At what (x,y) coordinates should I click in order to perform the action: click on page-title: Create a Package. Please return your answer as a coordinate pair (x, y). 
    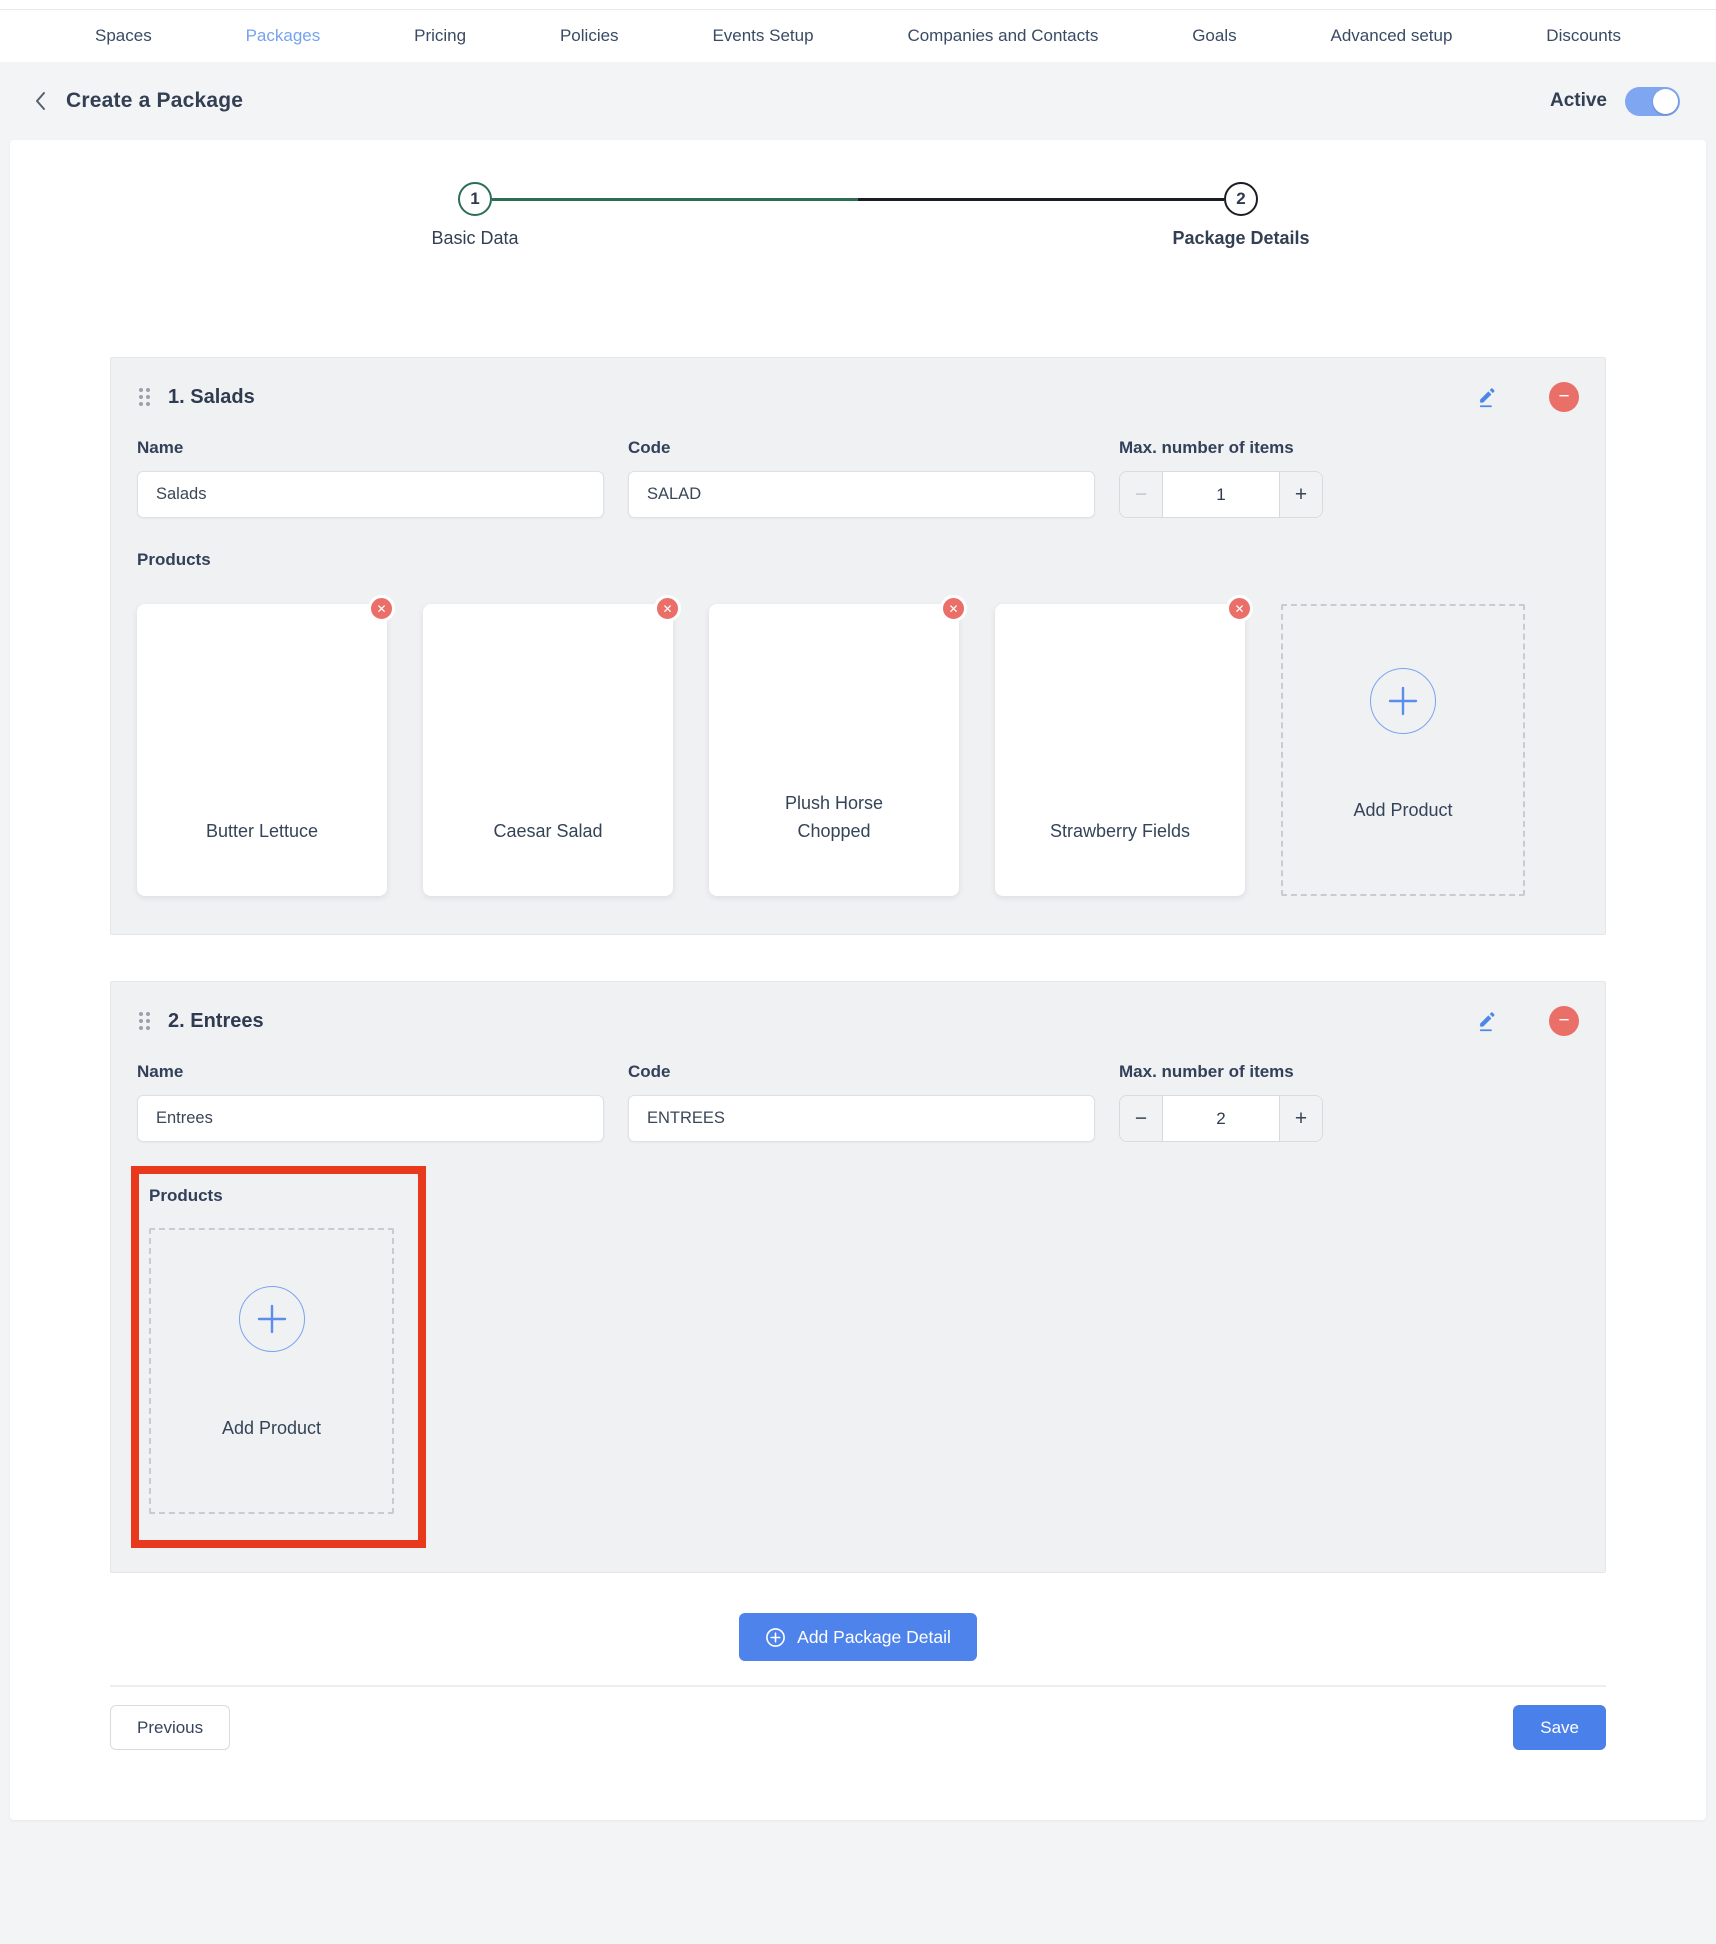
    Looking at the image, I should click on (155, 100).